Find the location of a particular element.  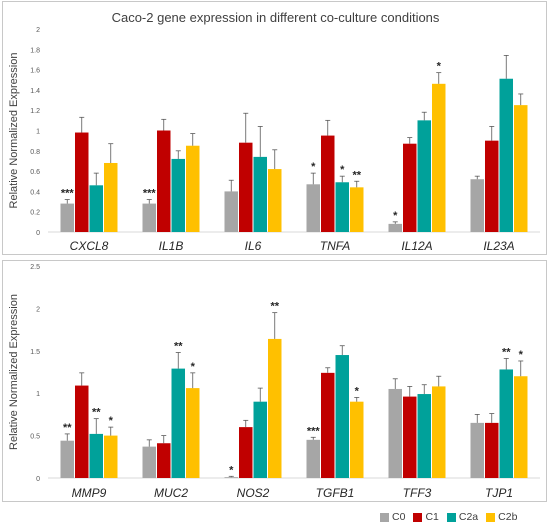

category-label: TJP1 is located at coordinates (499, 493).